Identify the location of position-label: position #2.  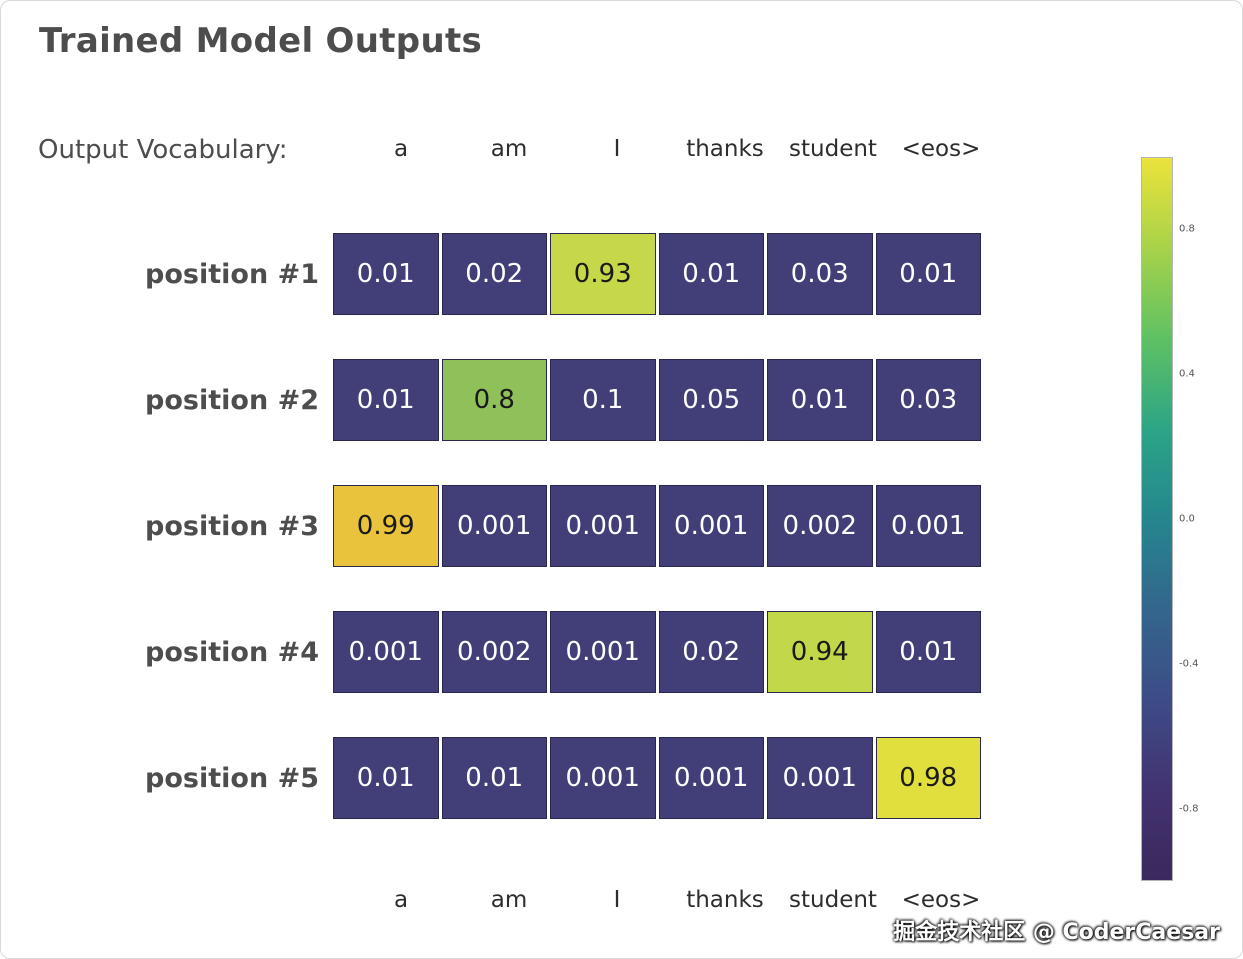
(232, 400).